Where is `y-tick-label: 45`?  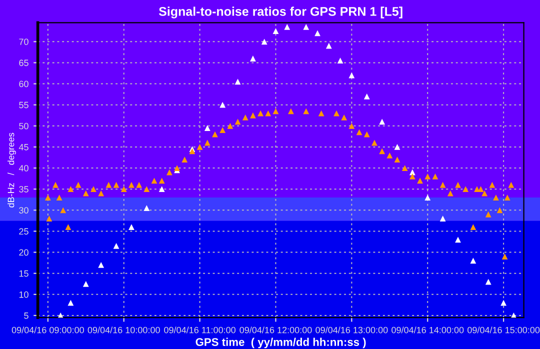 y-tick-label: 45 is located at coordinates (23, 147).